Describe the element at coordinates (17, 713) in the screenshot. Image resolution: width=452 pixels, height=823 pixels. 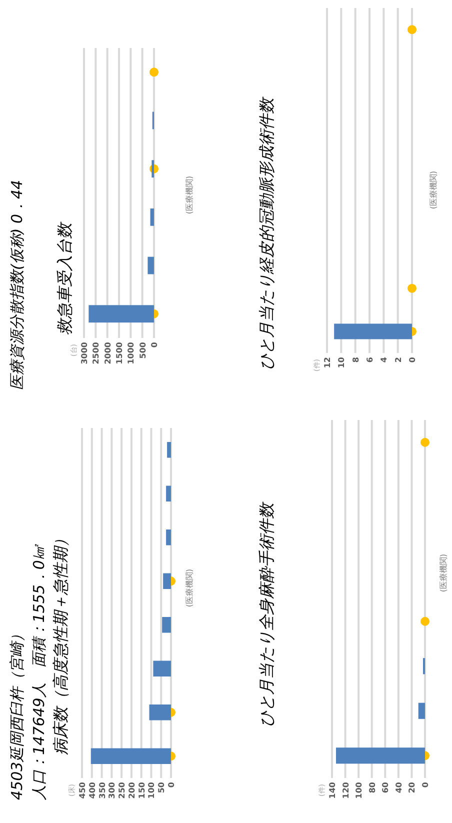
I see `text: 4503延岡西臼杵（宮崎）` at that location.